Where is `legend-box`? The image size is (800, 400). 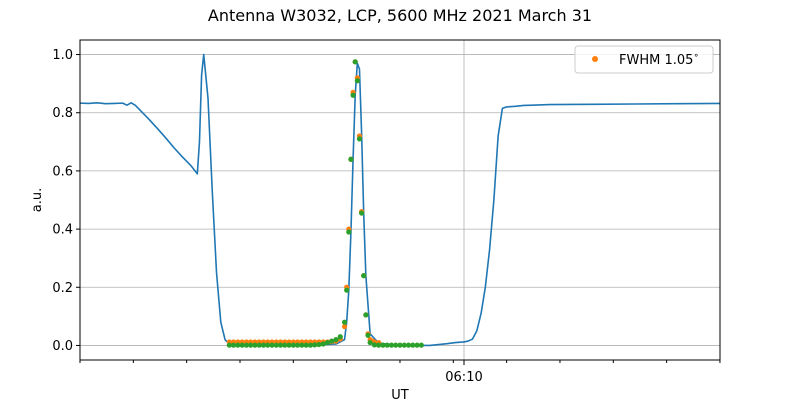
legend-box is located at coordinates (644, 59).